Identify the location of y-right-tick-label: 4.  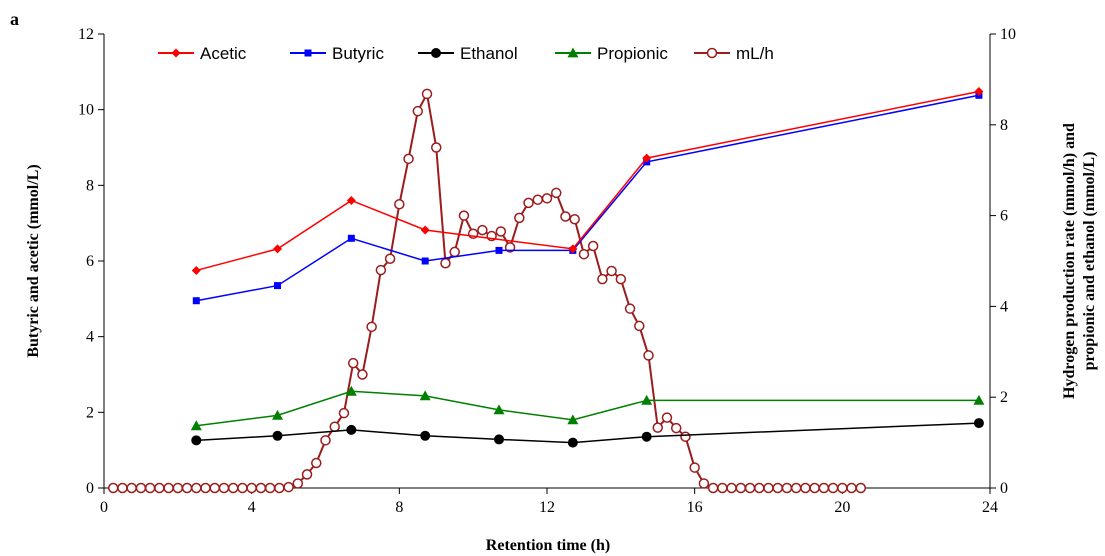
(1004, 306).